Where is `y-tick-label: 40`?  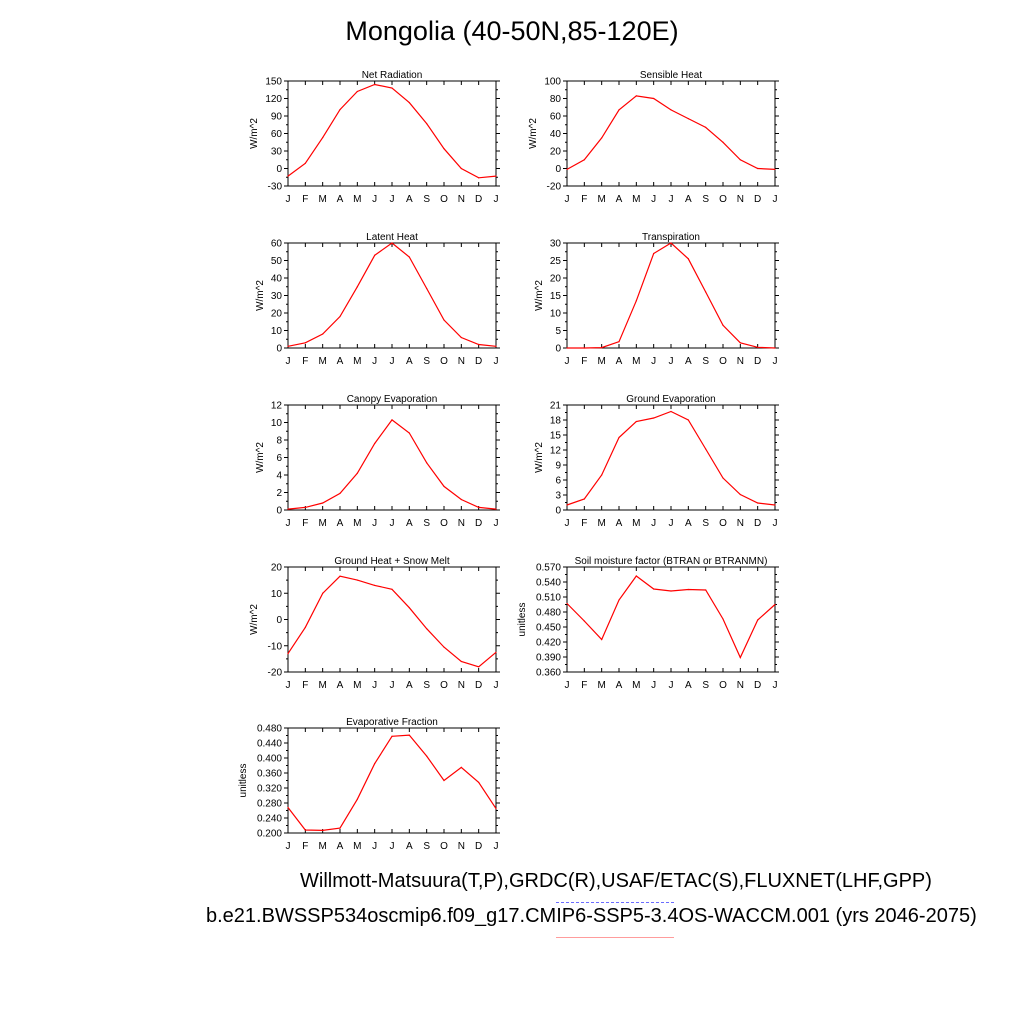 y-tick-label: 40 is located at coordinates (277, 279).